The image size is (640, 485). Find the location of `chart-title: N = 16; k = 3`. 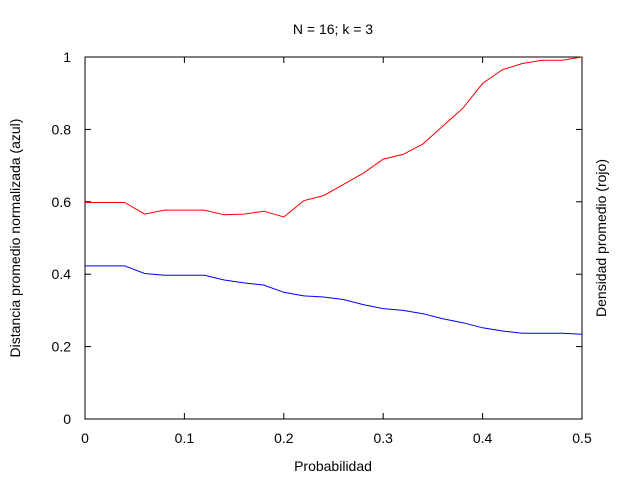

chart-title: N = 16; k = 3 is located at coordinates (333, 29).